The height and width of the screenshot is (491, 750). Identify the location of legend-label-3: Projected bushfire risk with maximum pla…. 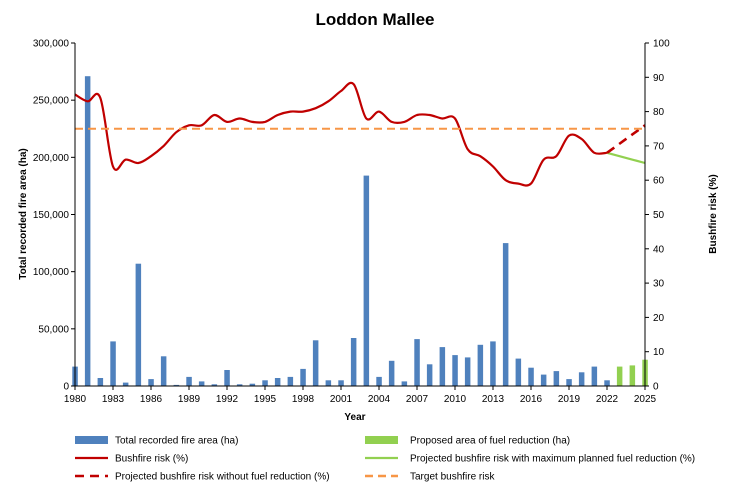
(552, 459).